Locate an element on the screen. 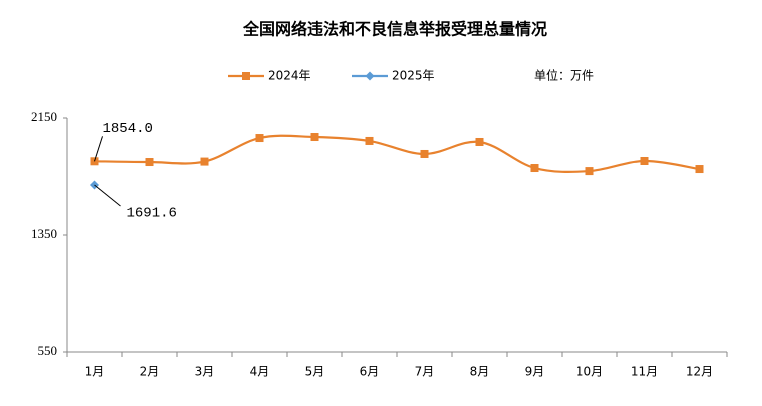 This screenshot has width=762, height=406. x-tick-label: 8月 is located at coordinates (480, 372).